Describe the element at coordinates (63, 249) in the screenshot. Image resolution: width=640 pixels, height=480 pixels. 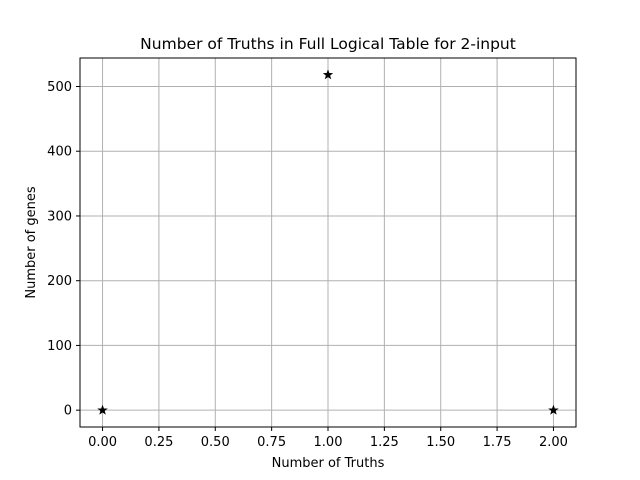
I see `y-axis: 0 100 200 300 400 500` at that location.